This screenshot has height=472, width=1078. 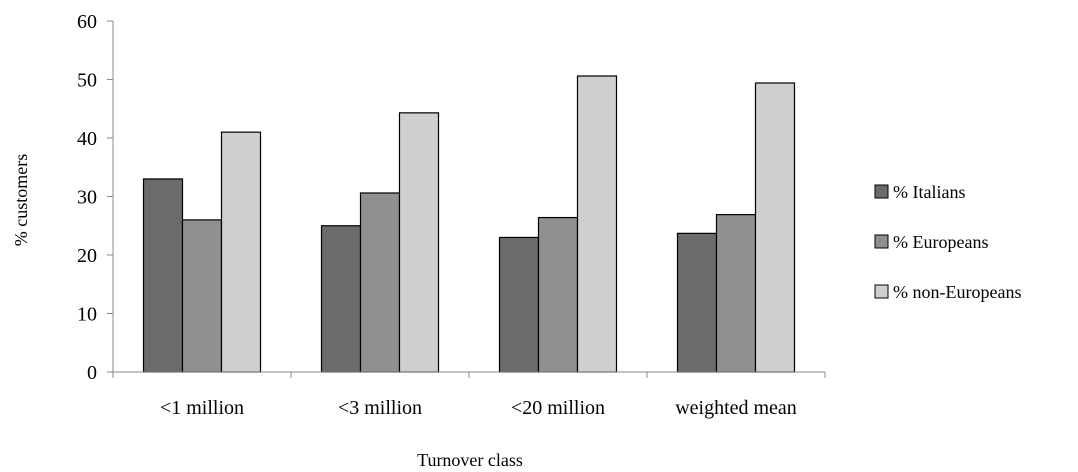 I want to click on x-axis-title: Turnover class, so click(x=470, y=460).